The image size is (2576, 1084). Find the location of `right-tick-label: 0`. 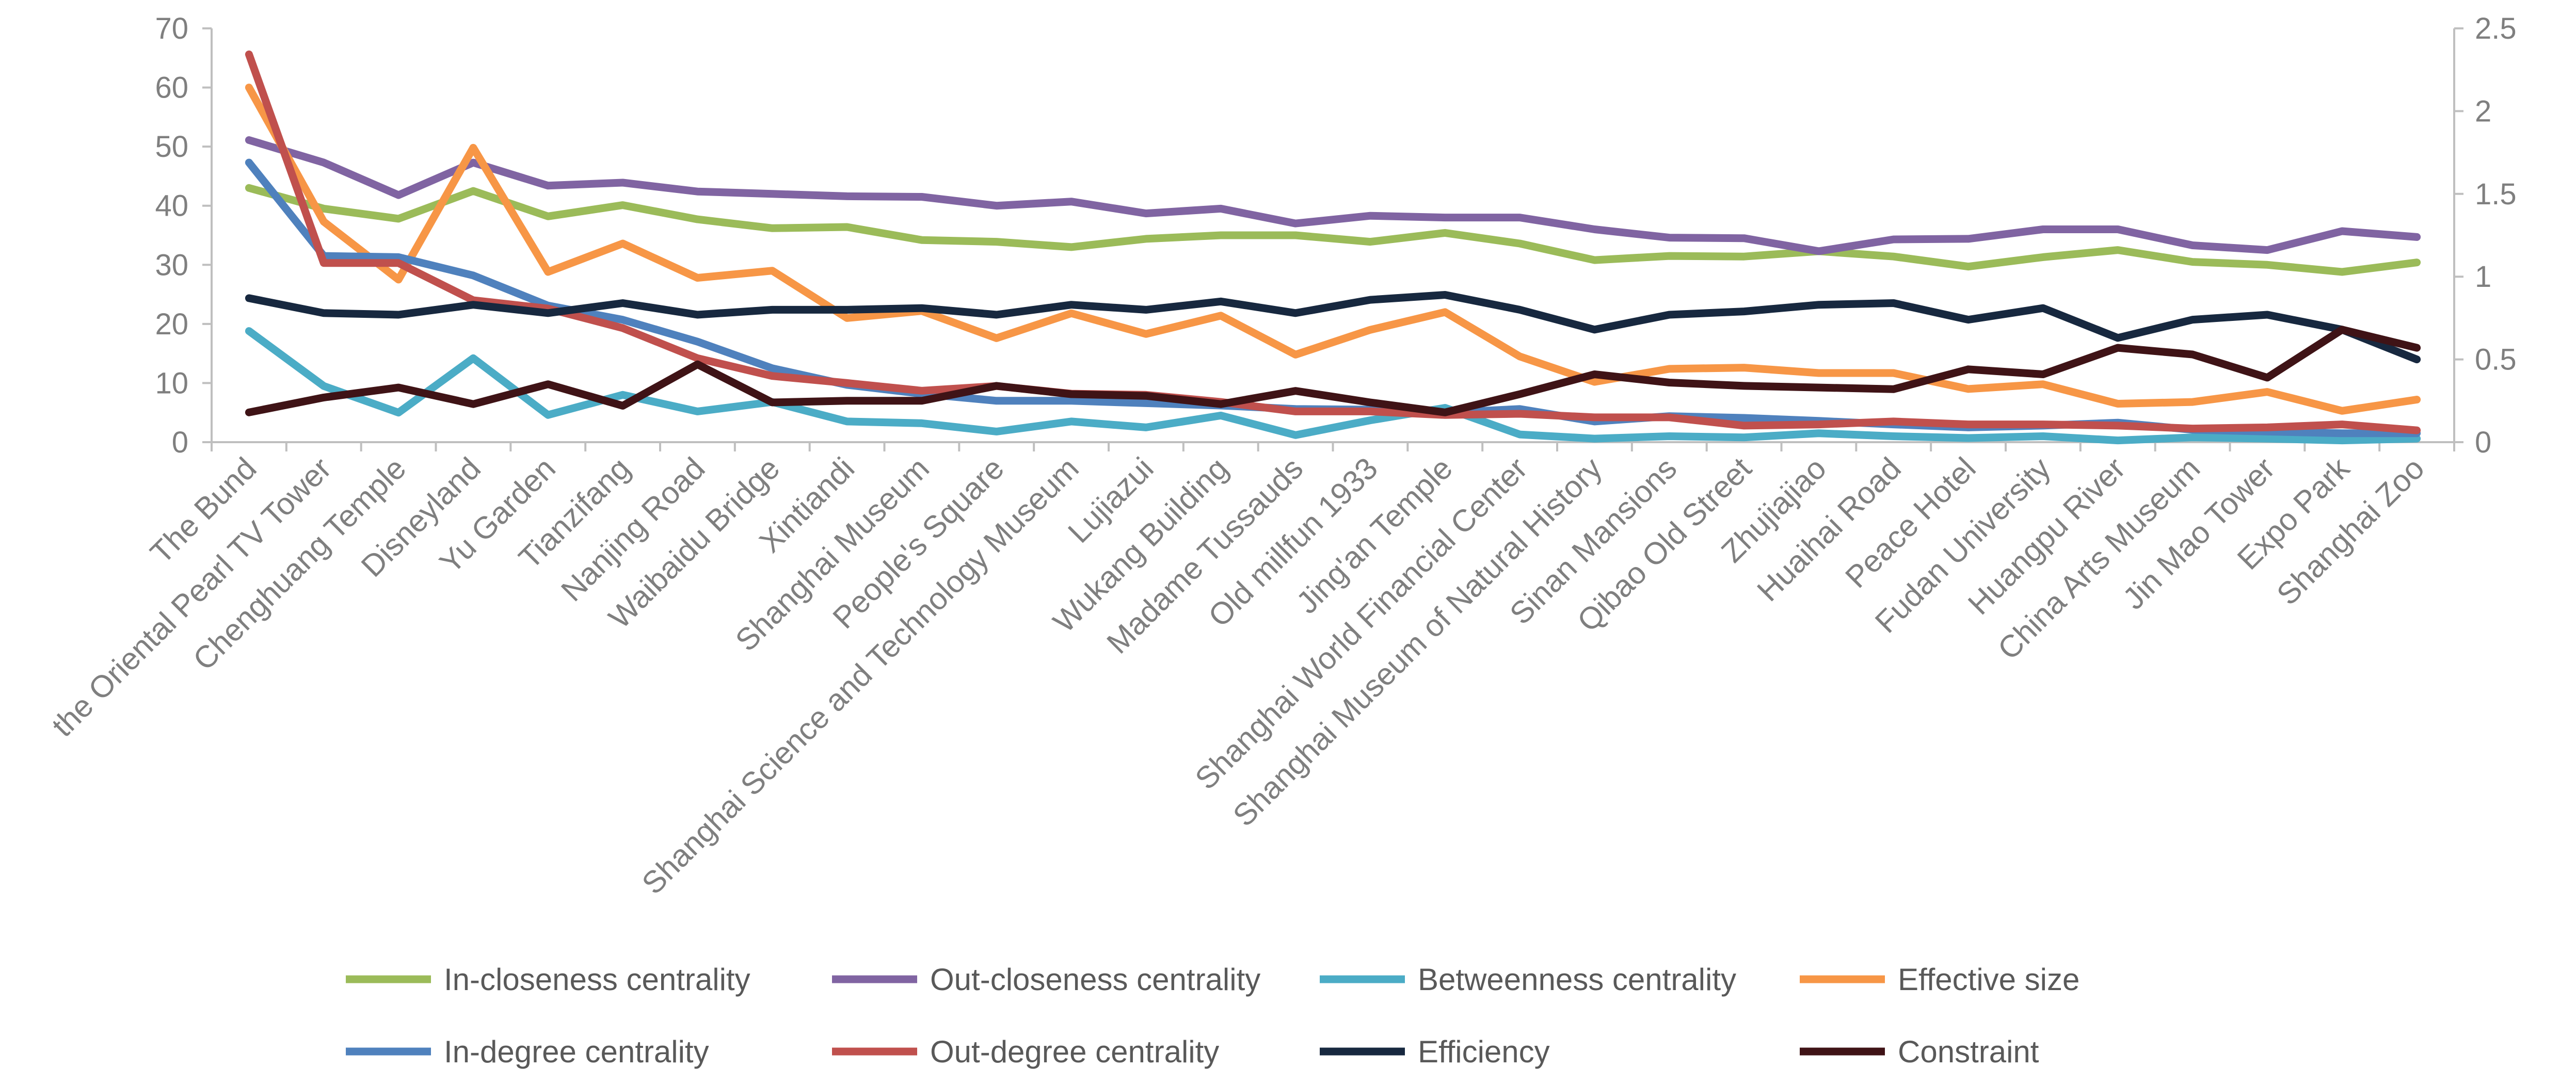

right-tick-label: 0 is located at coordinates (2483, 442).